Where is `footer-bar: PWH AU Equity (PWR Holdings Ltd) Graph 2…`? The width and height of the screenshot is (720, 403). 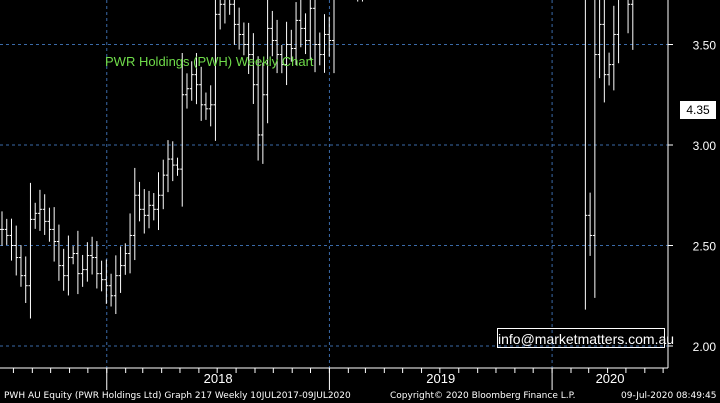 footer-bar: PWH AU Equity (PWR Holdings Ltd) Graph 2… is located at coordinates (360, 396).